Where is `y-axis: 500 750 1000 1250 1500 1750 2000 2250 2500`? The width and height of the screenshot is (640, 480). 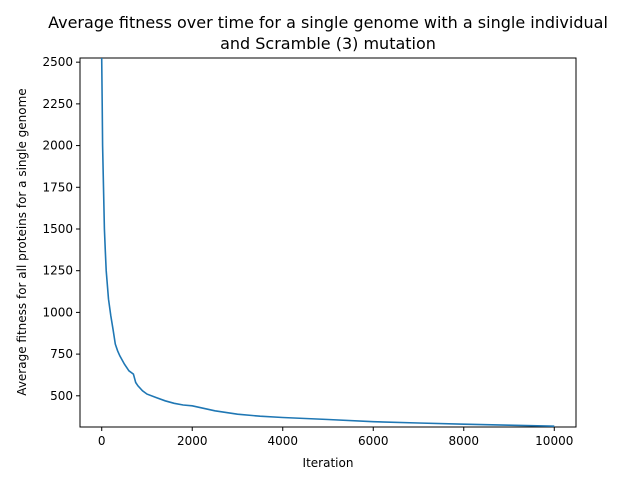 y-axis: 500 750 1000 1250 1500 1750 2000 2250 2500 is located at coordinates (61, 229).